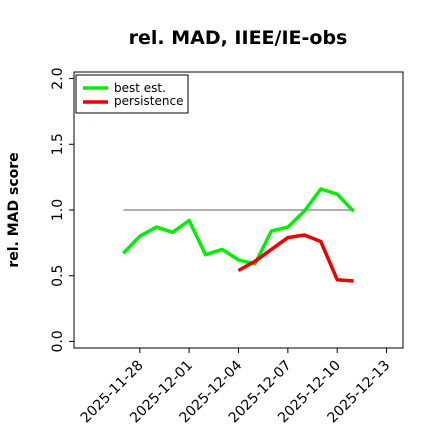  I want to click on chart-title: rel. MAD, IIEE/IE-obs, so click(238, 38).